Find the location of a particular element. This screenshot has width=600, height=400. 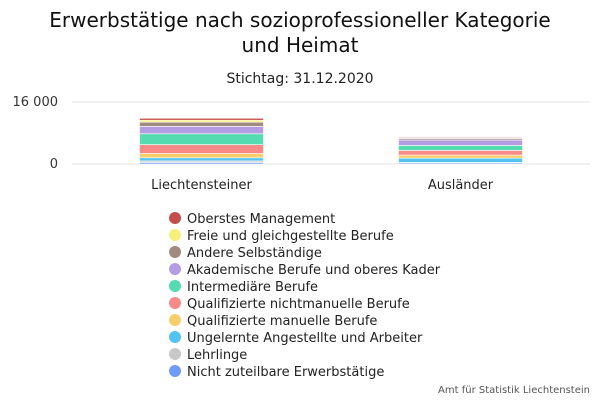

legend-item: Oberstes Management is located at coordinates (252, 219).